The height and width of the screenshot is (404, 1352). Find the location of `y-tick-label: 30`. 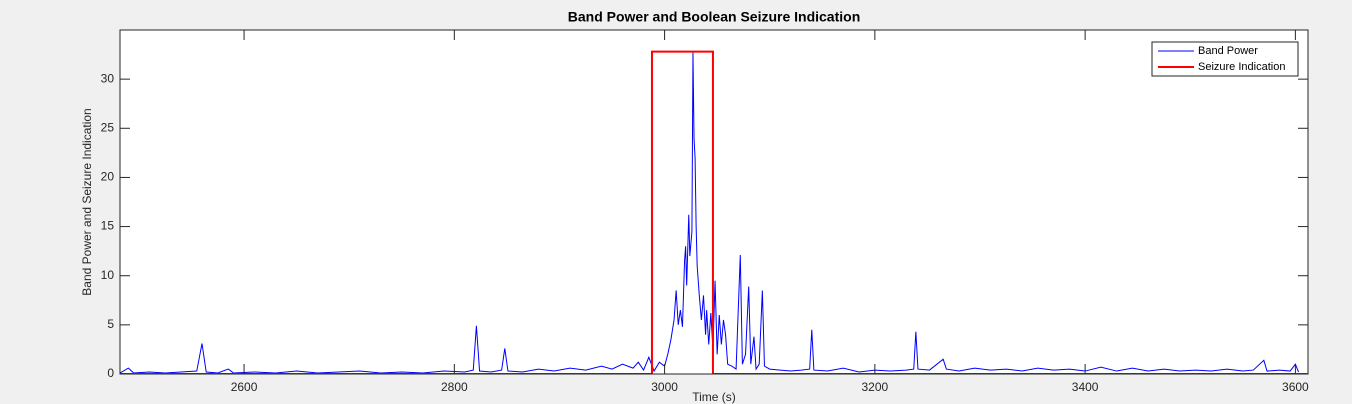

y-tick-label: 30 is located at coordinates (108, 78).